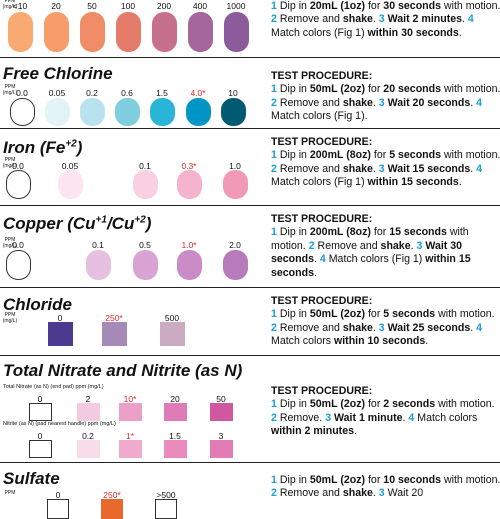 The width and height of the screenshot is (500, 519). What do you see at coordinates (20, 6) in the screenshot?
I see `value-label: <10` at bounding box center [20, 6].